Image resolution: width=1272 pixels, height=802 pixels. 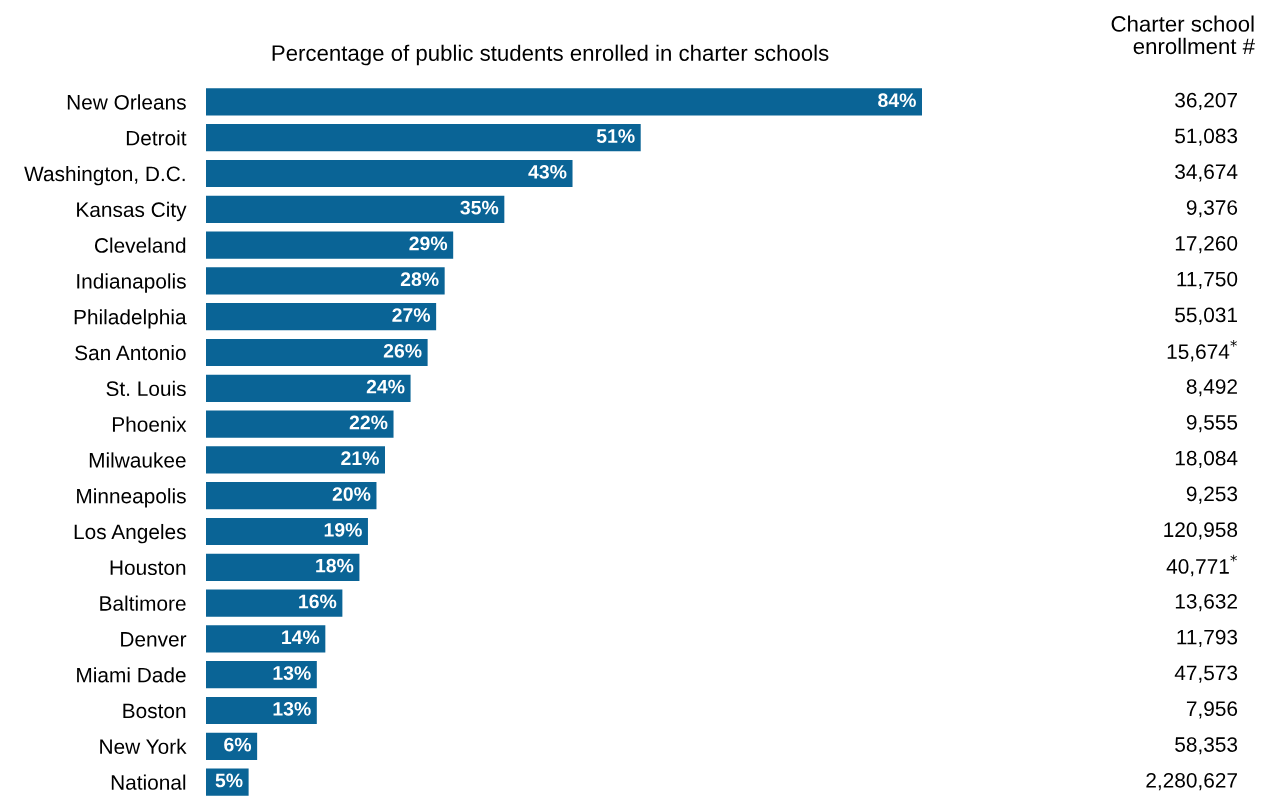 I want to click on data-label: 19%, so click(x=343, y=529).